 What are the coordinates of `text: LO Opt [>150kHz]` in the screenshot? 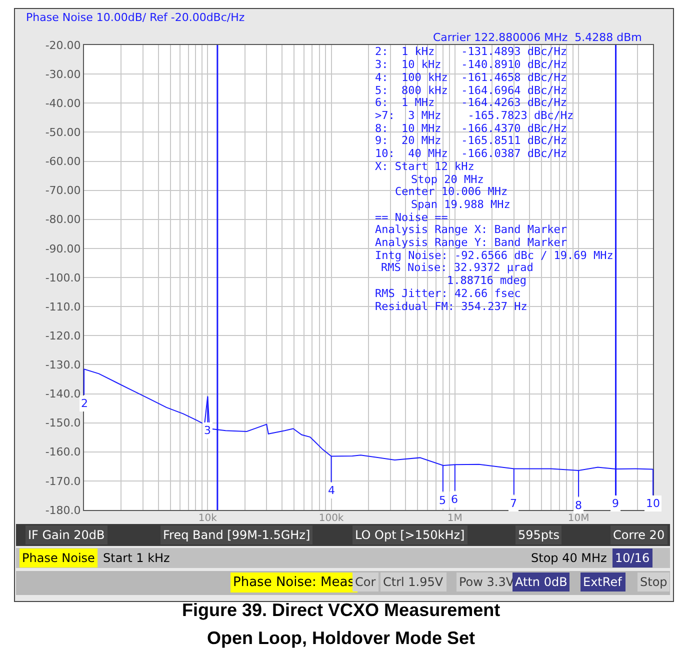 It's located at (410, 535).